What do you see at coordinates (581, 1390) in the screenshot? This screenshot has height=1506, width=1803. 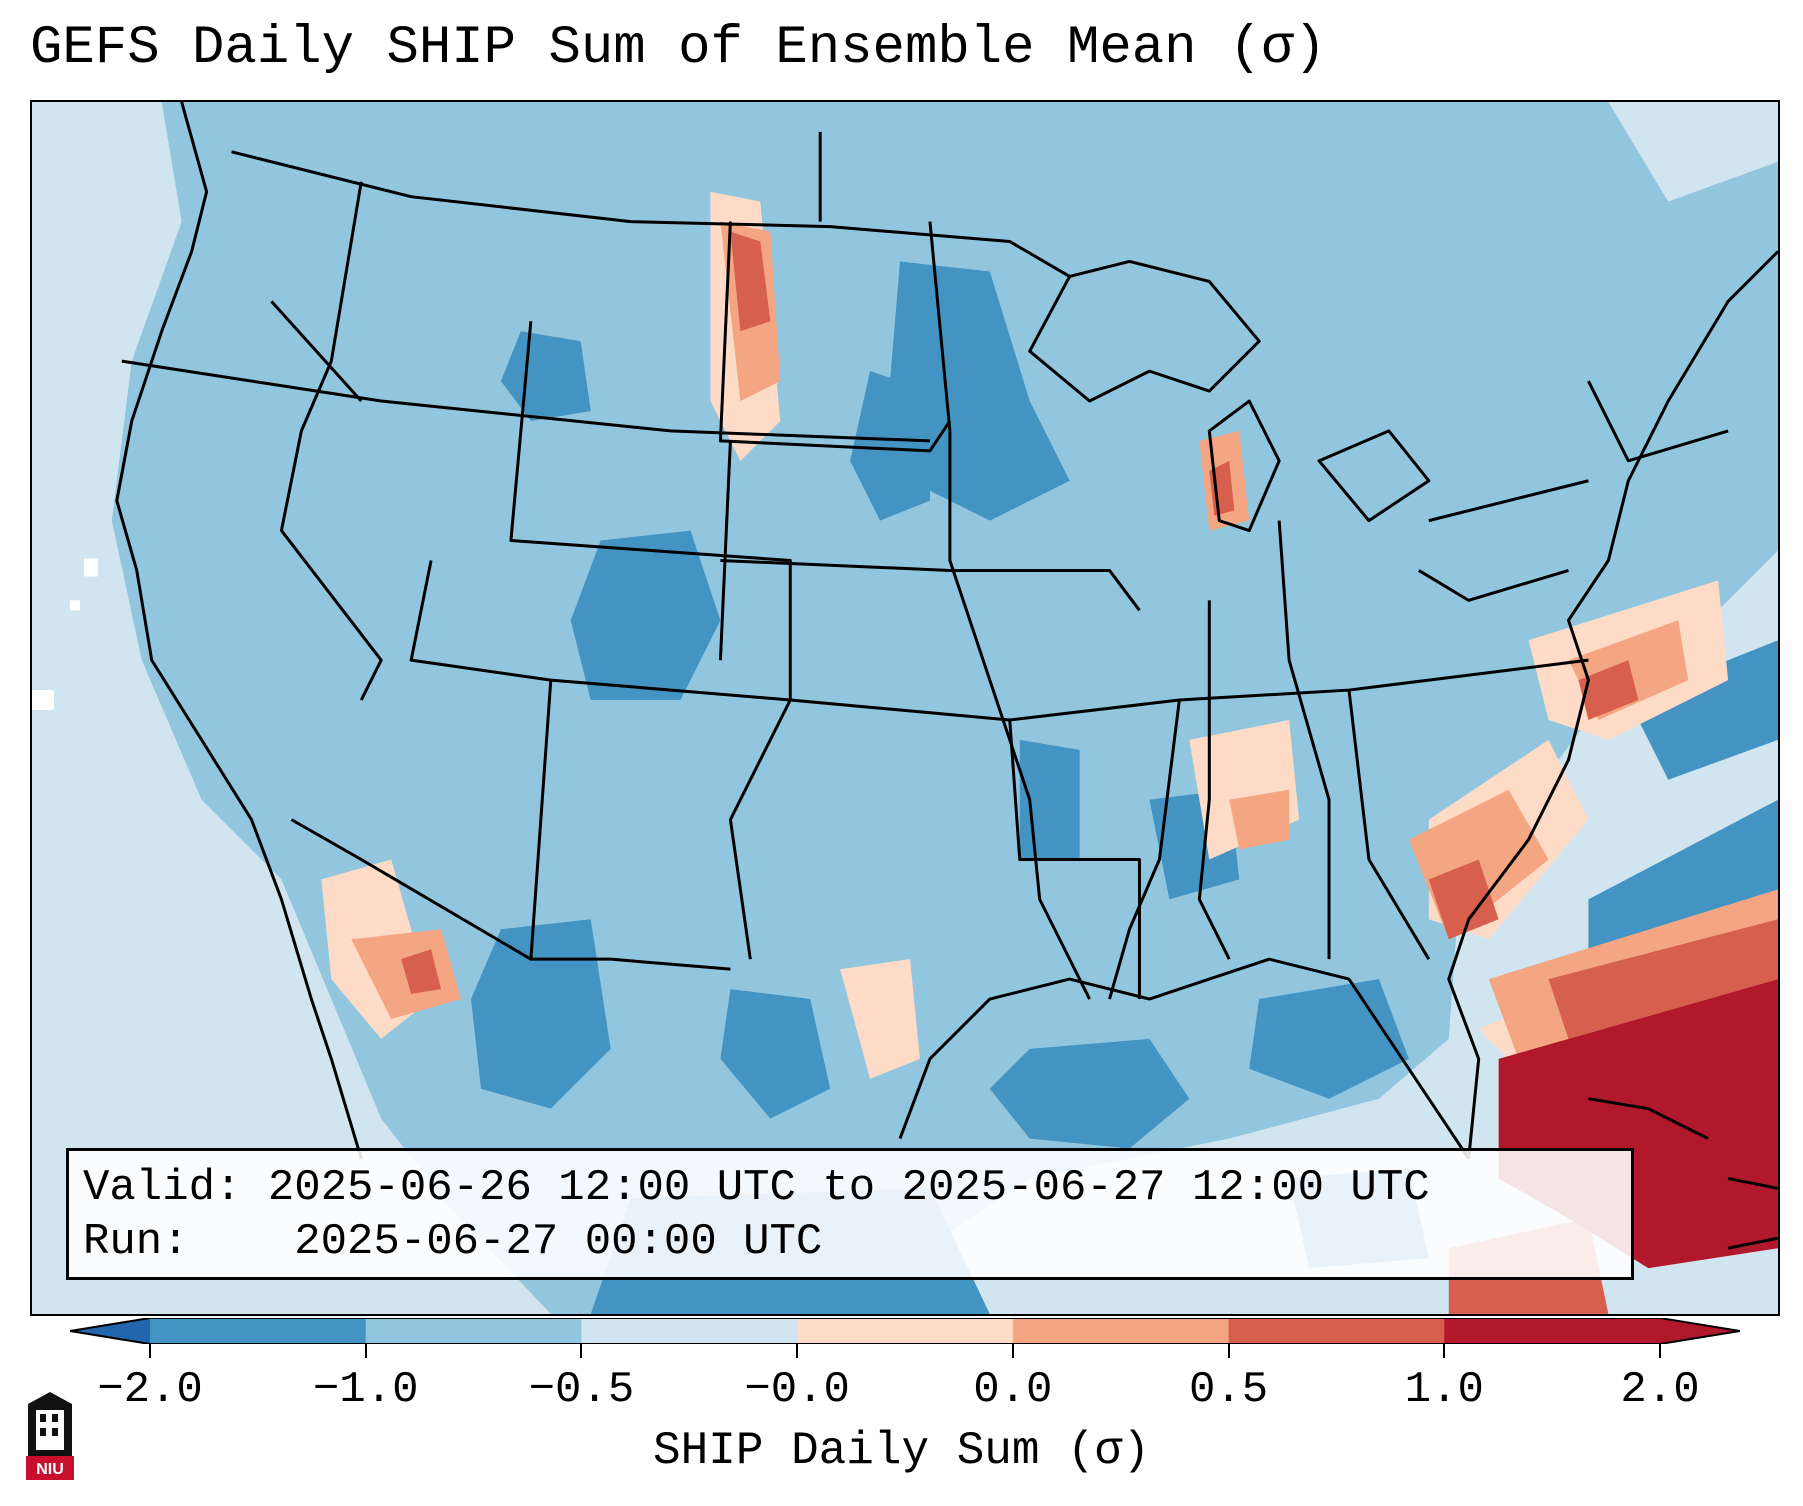 I see `colorbar-tick-label: −0.5` at bounding box center [581, 1390].